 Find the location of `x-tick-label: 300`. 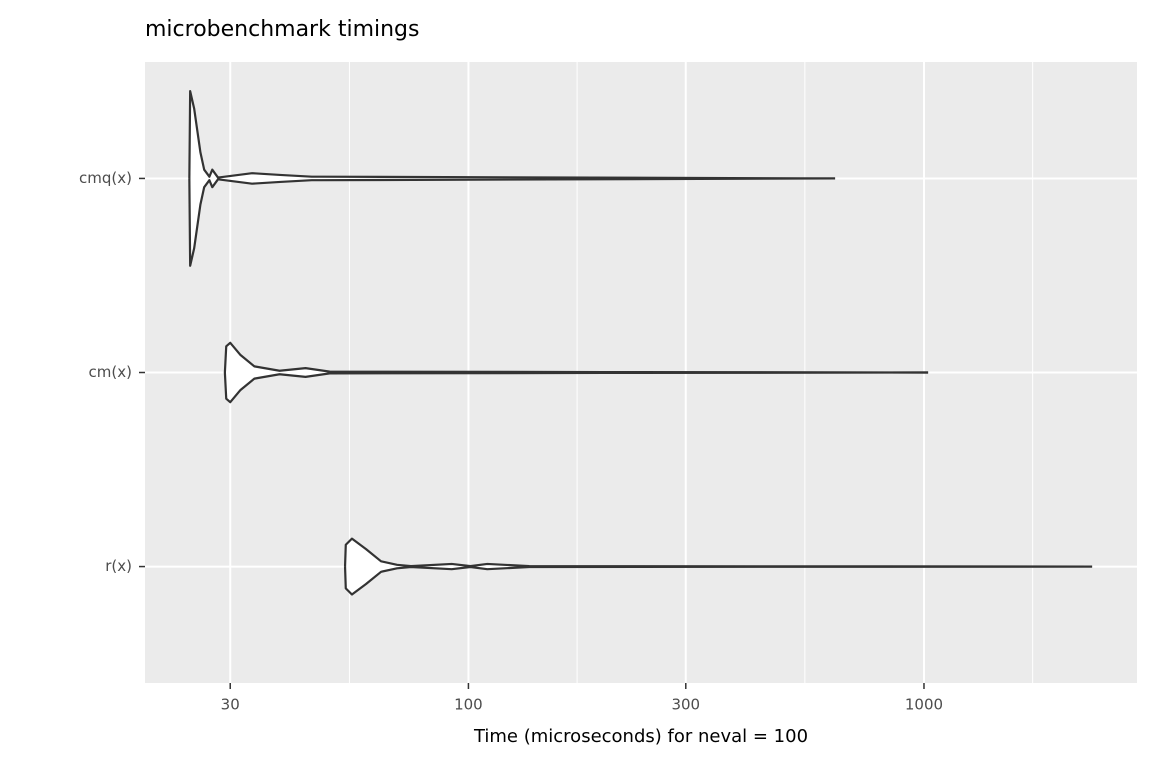

x-tick-label: 300 is located at coordinates (685, 705).